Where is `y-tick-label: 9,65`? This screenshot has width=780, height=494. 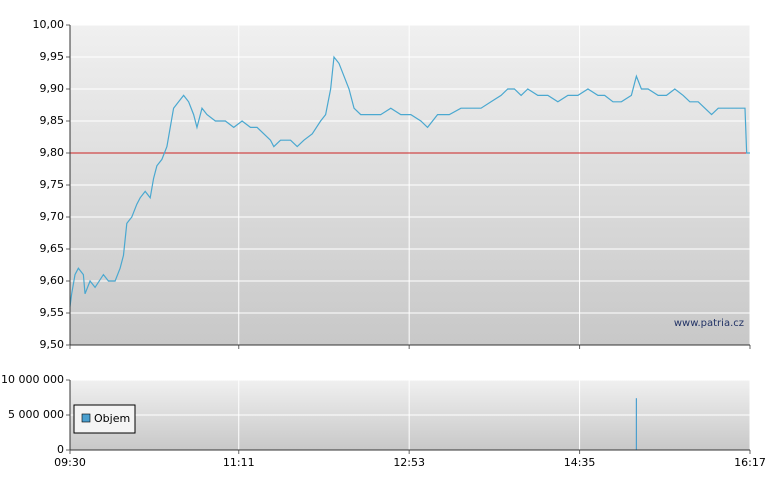 y-tick-label: 9,65 is located at coordinates (52, 248).